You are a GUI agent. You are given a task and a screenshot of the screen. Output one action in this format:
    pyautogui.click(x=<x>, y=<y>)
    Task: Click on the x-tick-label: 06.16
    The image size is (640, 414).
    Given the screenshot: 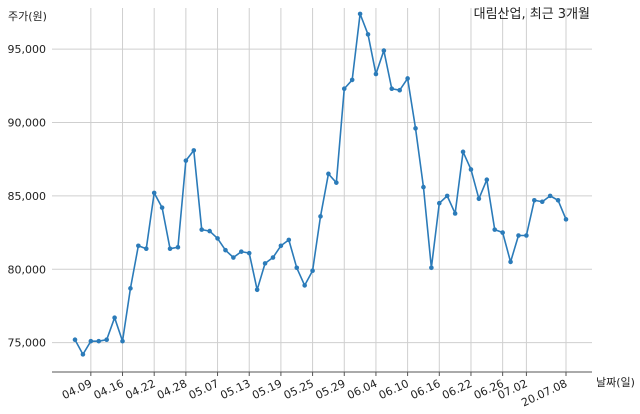 What is the action you would take?
    pyautogui.click(x=426, y=389)
    